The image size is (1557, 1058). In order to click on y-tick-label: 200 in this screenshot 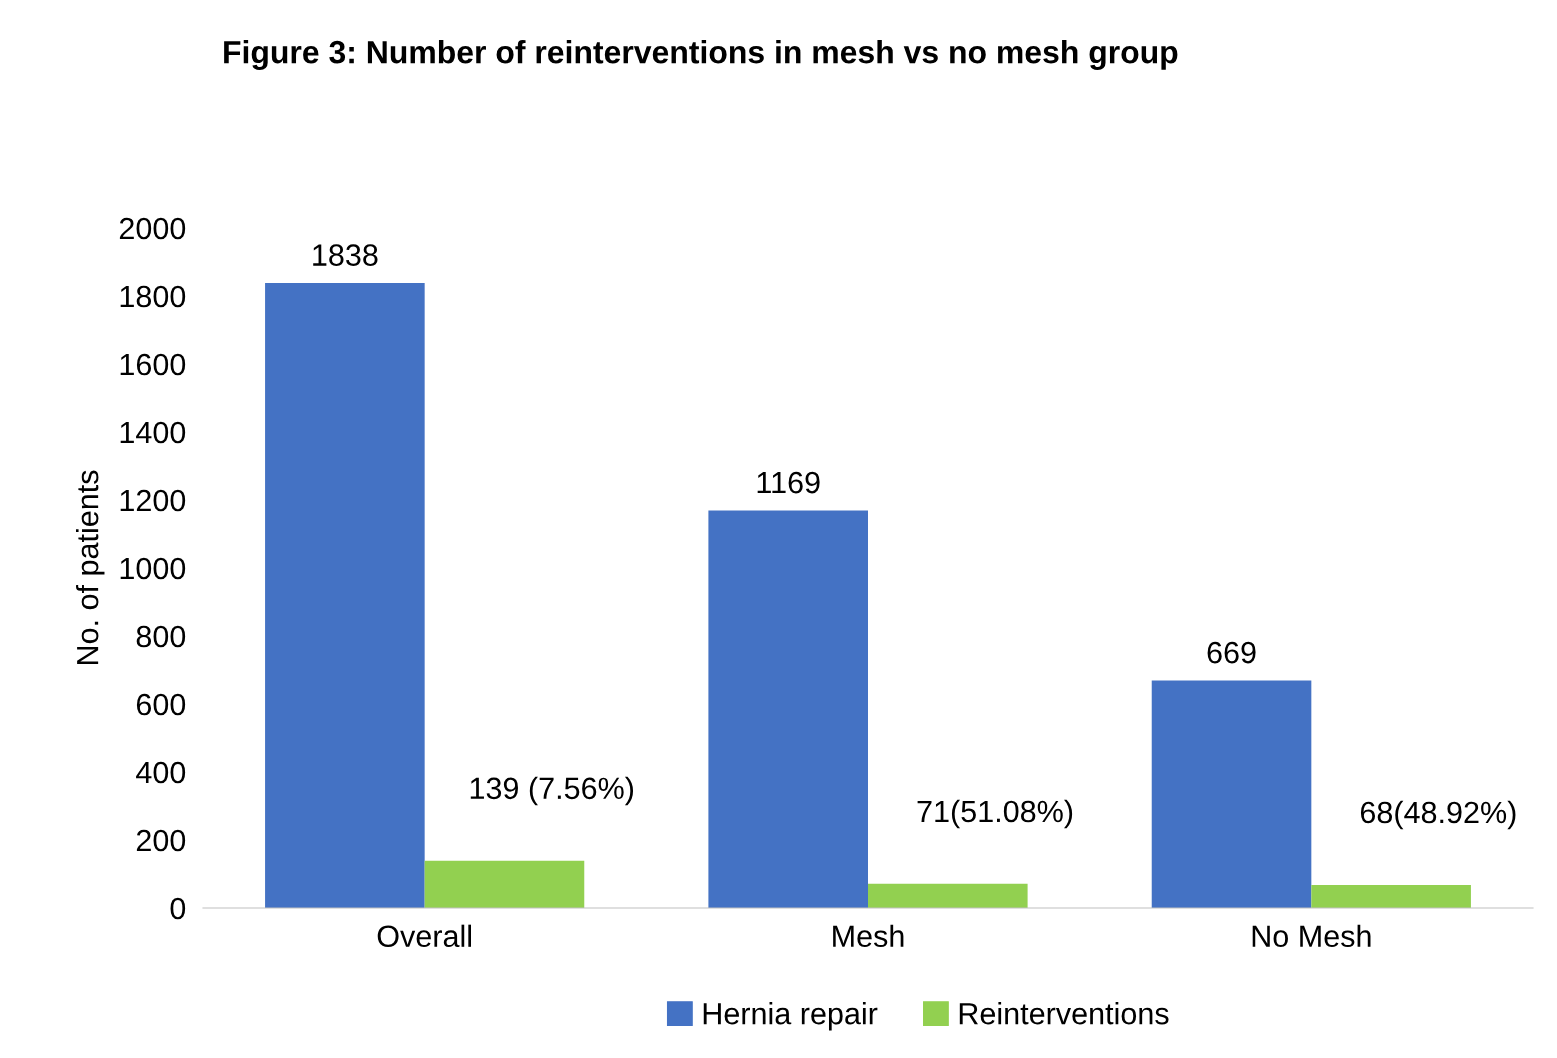, I will do `click(161, 840)`.